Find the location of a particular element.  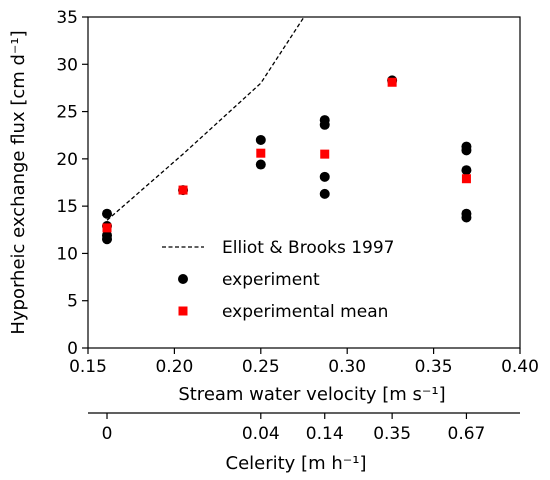

x-tick-label: 0.40 is located at coordinates (520, 367).